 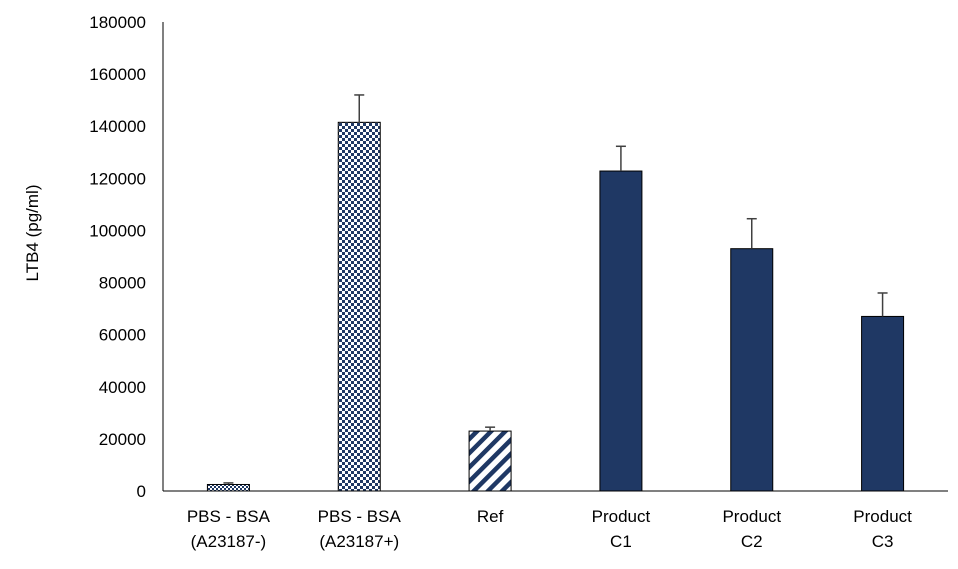 What do you see at coordinates (122, 335) in the screenshot?
I see `y-tick-label: 60000` at bounding box center [122, 335].